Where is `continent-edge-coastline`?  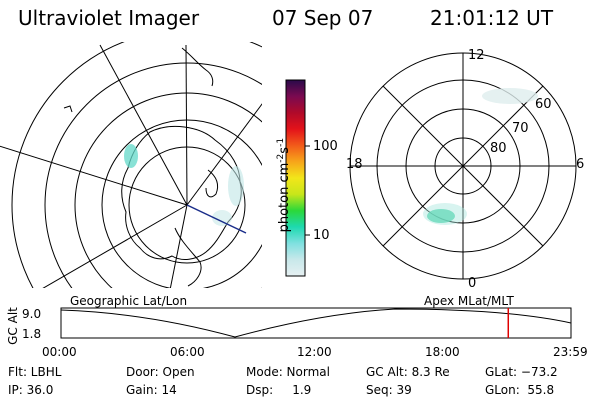
continent-edge-coastline is located at coordinates (197, 67).